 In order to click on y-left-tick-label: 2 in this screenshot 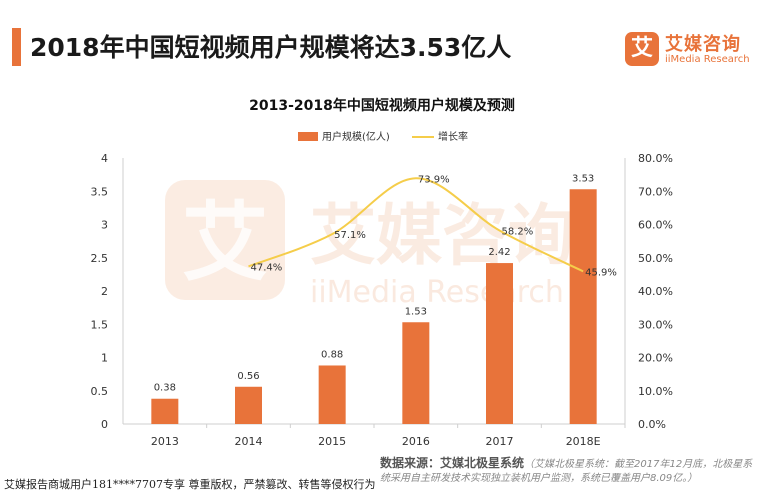, I will do `click(104, 291)`.